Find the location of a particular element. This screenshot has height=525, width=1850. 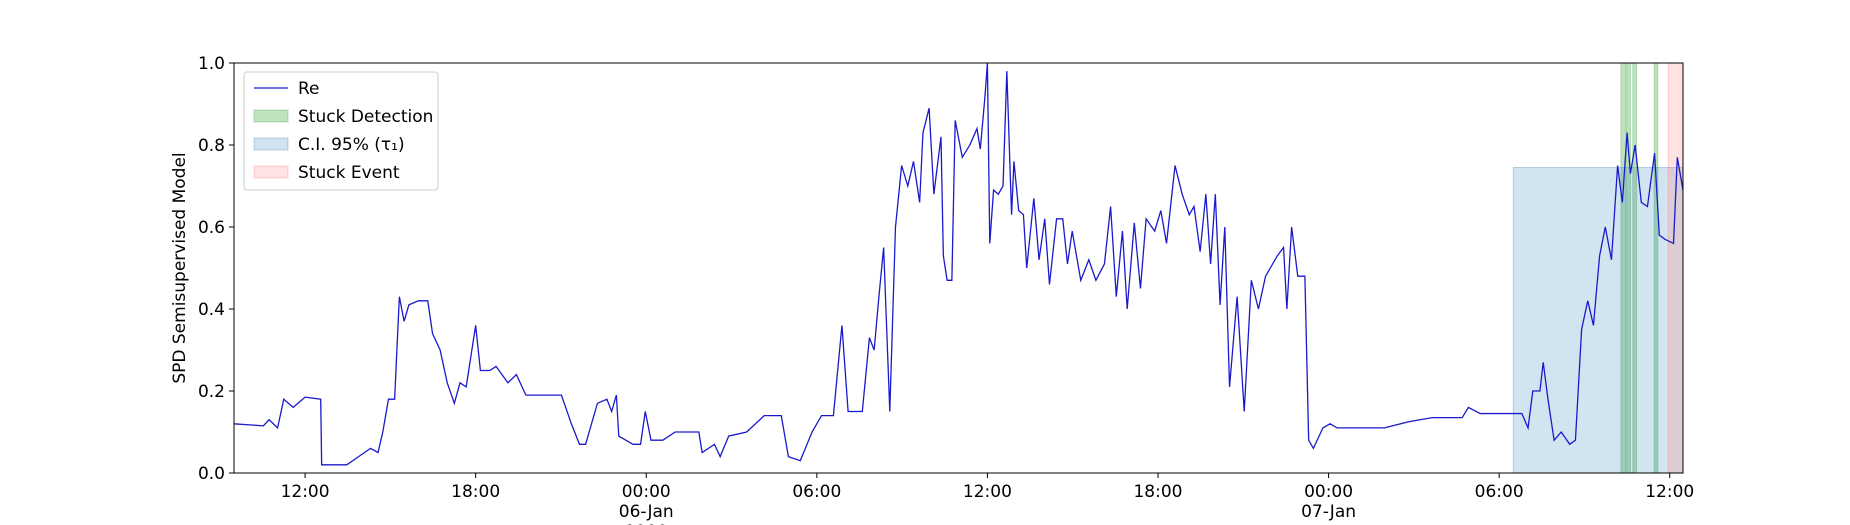

y-tick-label: 1.0 is located at coordinates (211, 64).